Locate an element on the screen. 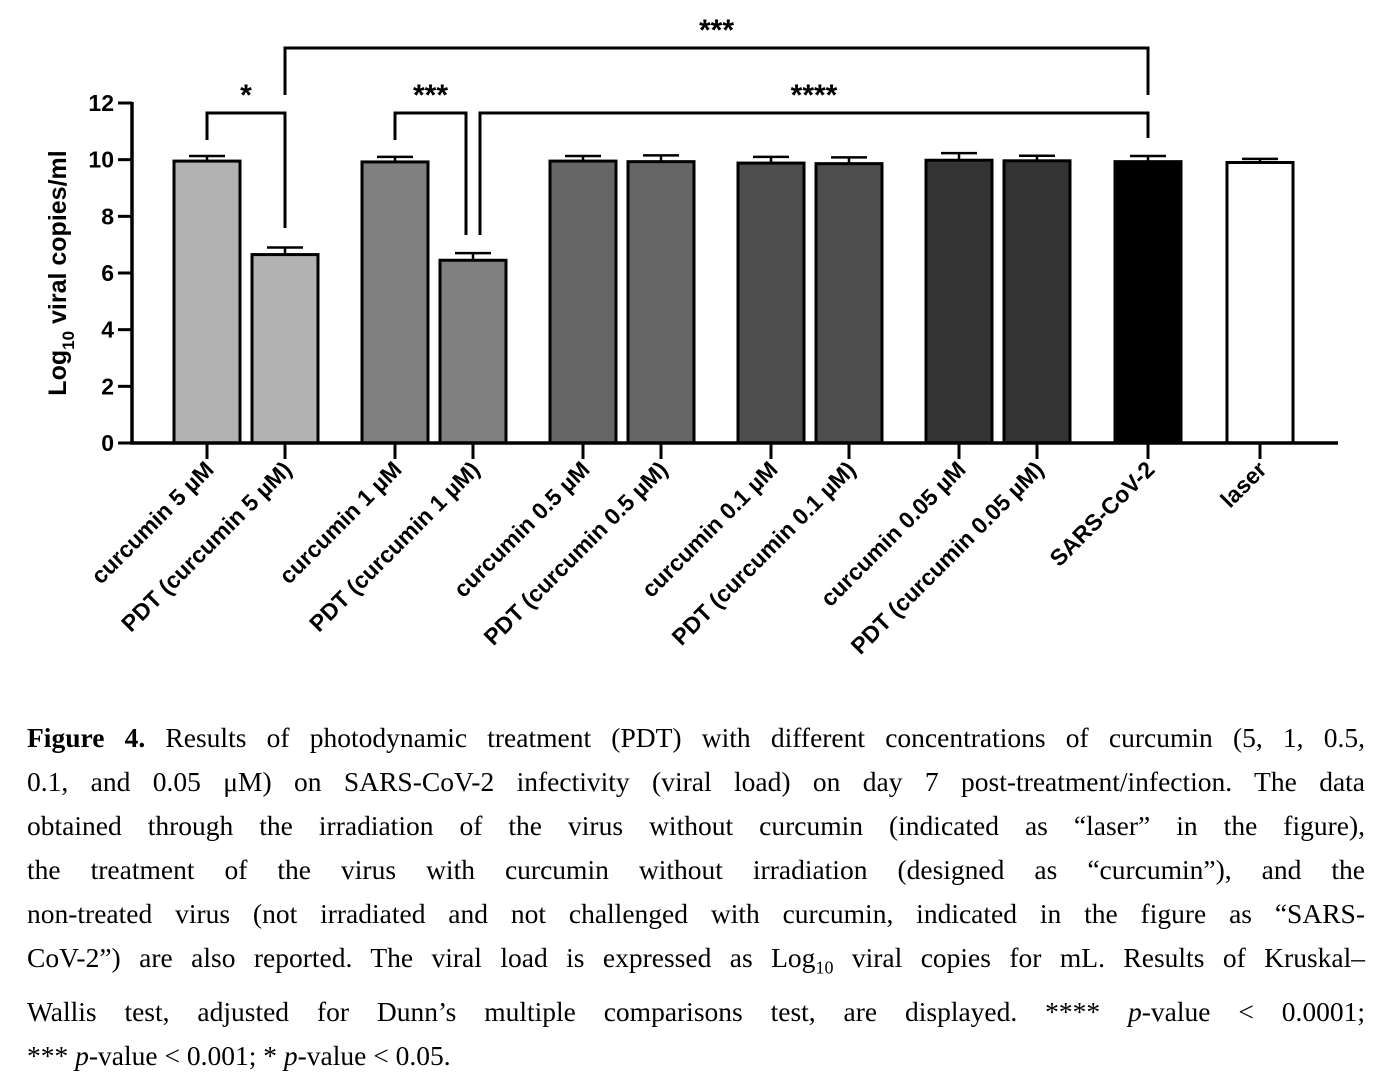  x-tick-label: SARS-CoV-2 is located at coordinates (1101, 513).